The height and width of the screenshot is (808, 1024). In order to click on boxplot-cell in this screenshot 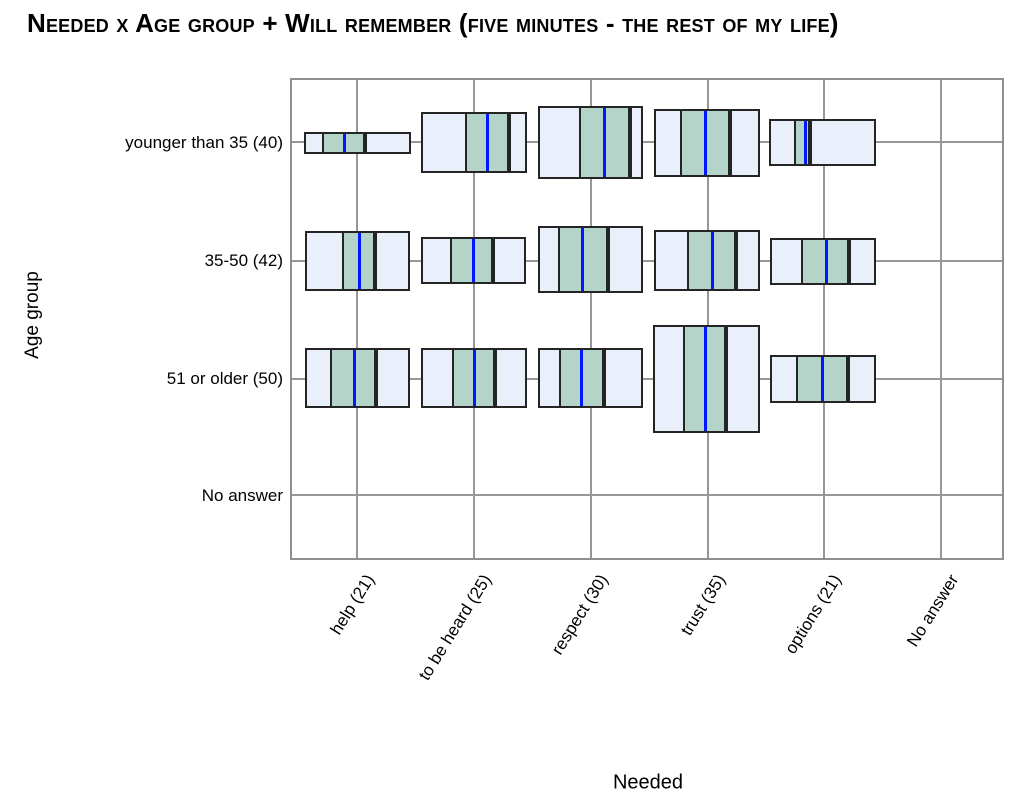, I will do `click(822, 142)`.